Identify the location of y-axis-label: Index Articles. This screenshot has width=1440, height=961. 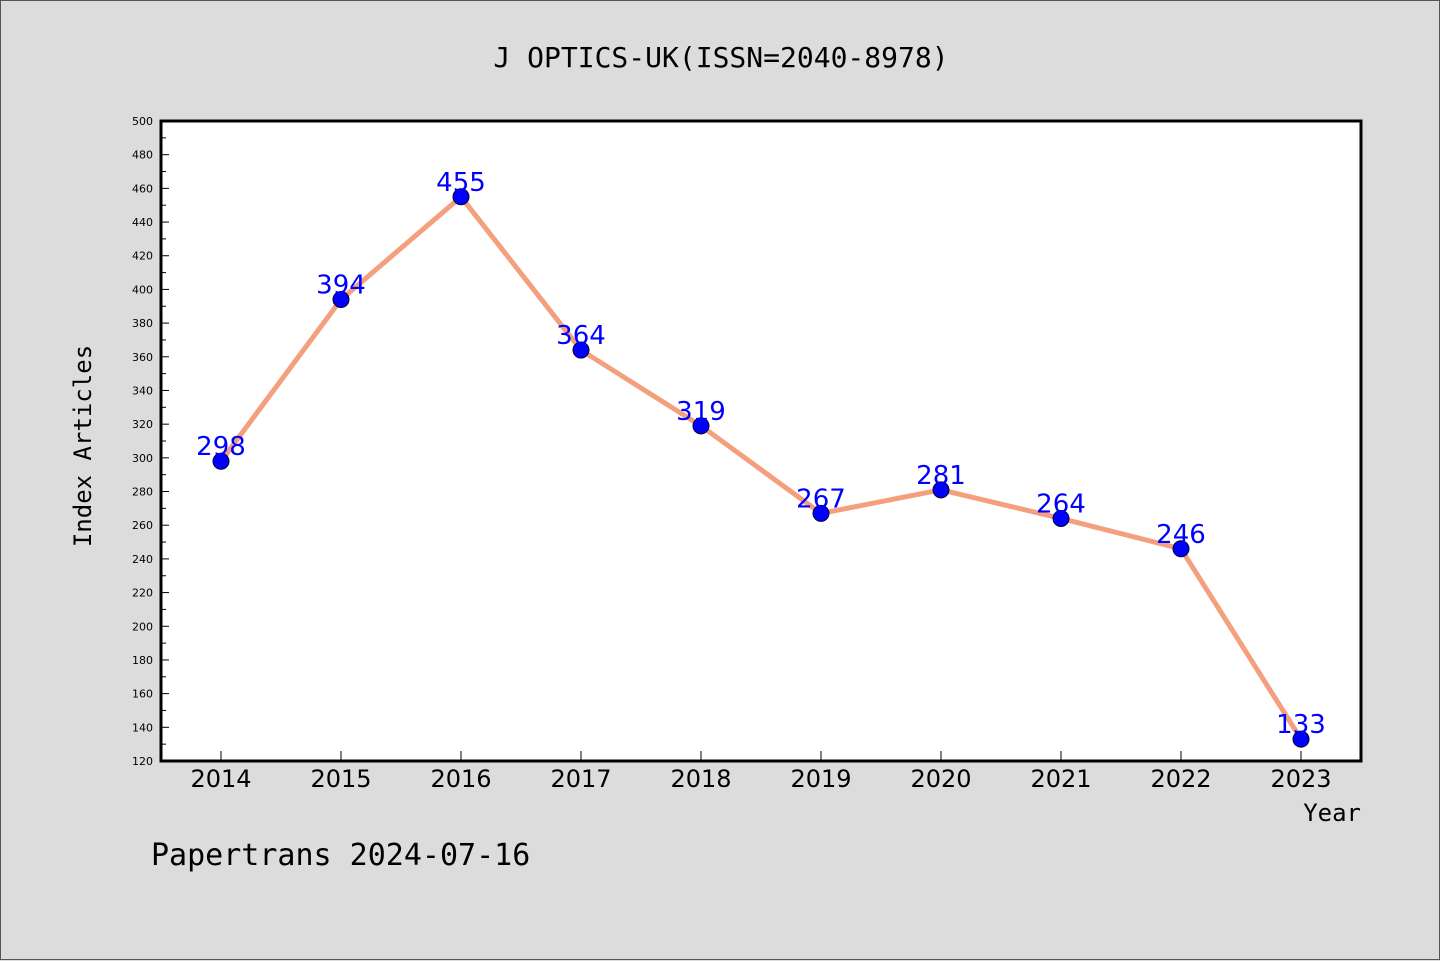
(83, 446).